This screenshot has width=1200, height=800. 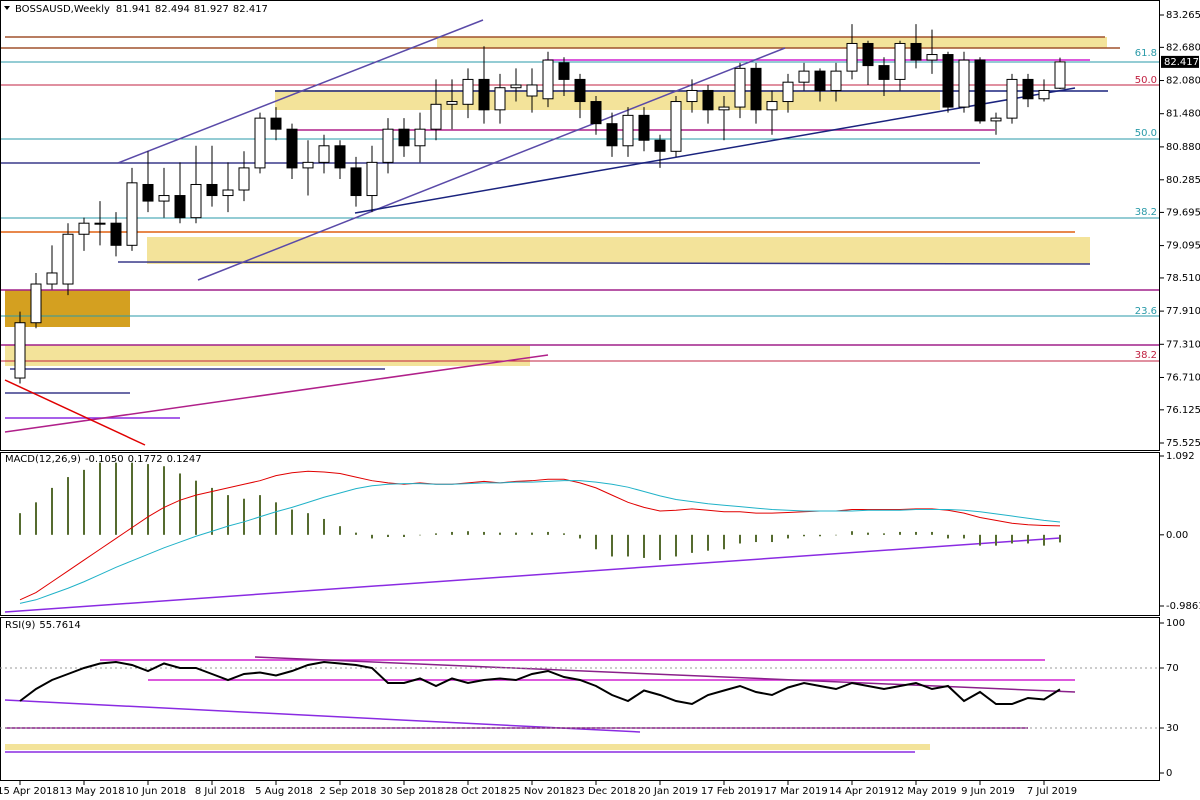 I want to click on y-tick-label: 82.680, so click(x=1183, y=47).